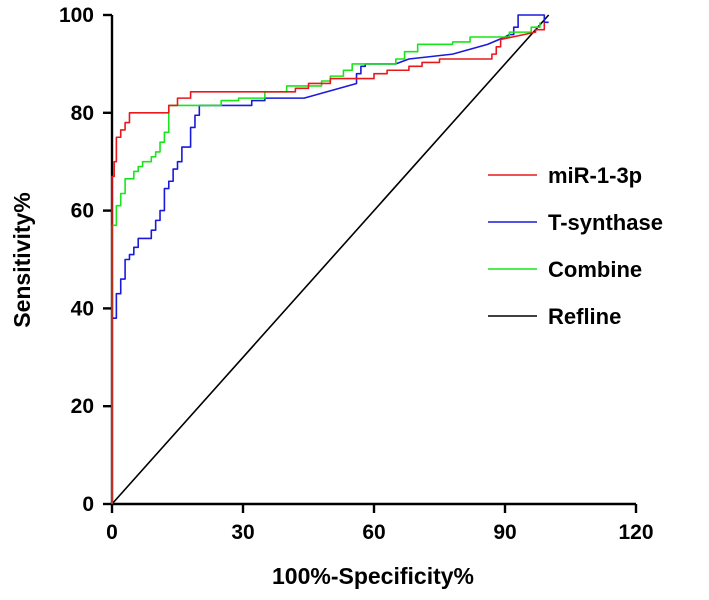 This screenshot has height=600, width=709. I want to click on y-tick-label-80: 80, so click(82, 113).